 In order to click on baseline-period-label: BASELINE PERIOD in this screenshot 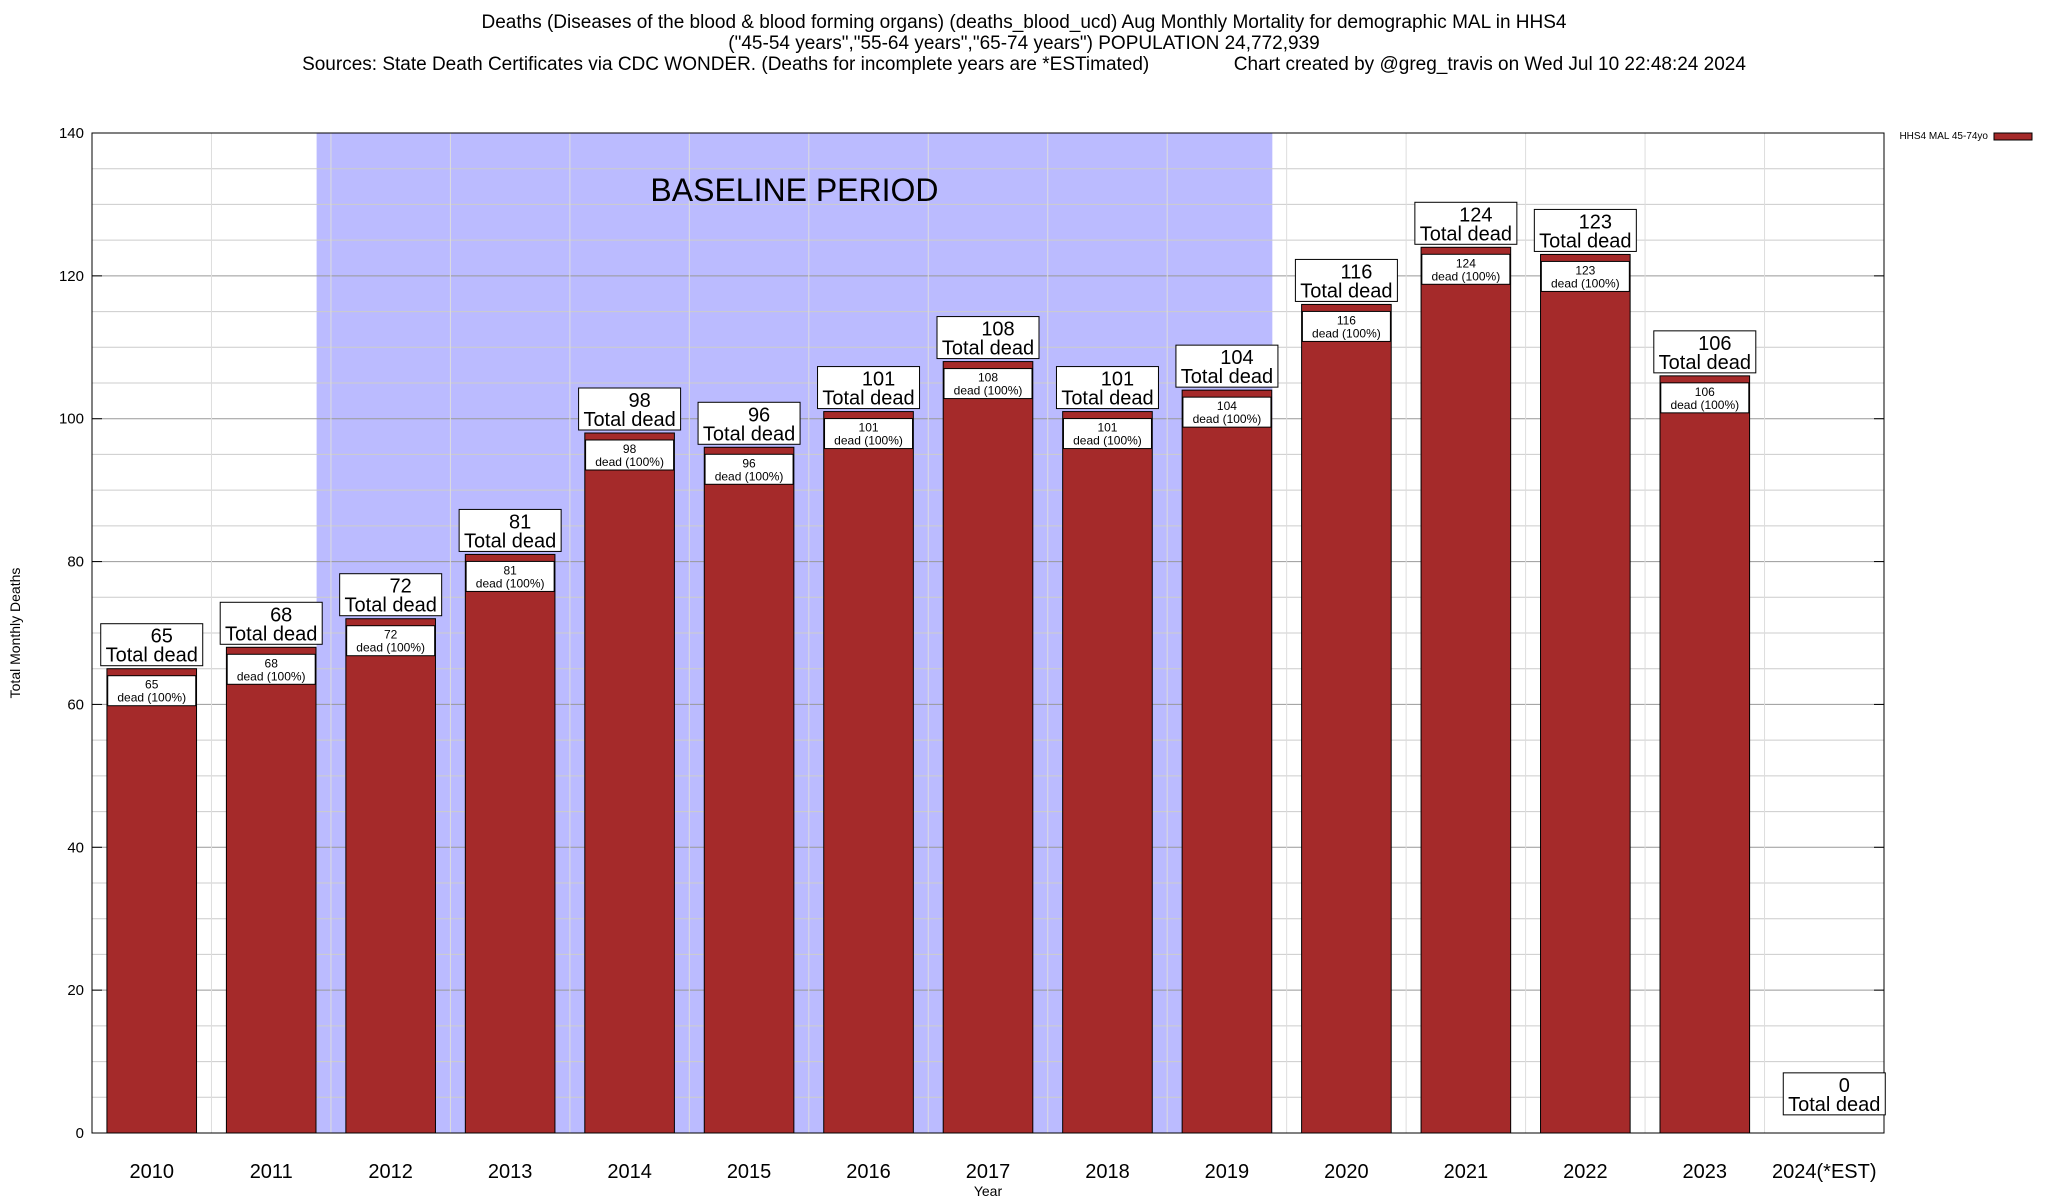, I will do `click(794, 190)`.